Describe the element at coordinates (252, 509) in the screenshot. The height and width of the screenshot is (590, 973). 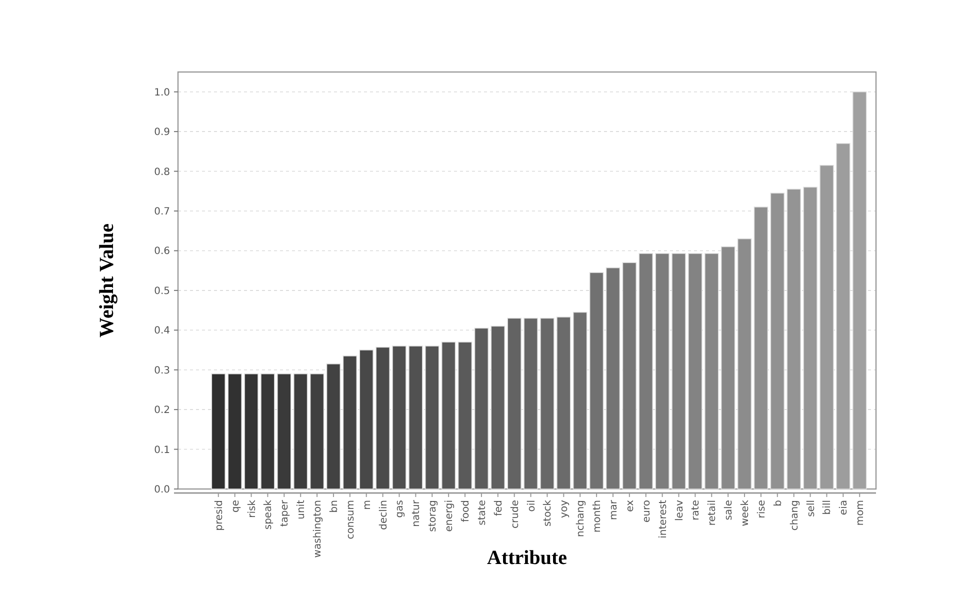
I see `x-tick-label: risk` at that location.